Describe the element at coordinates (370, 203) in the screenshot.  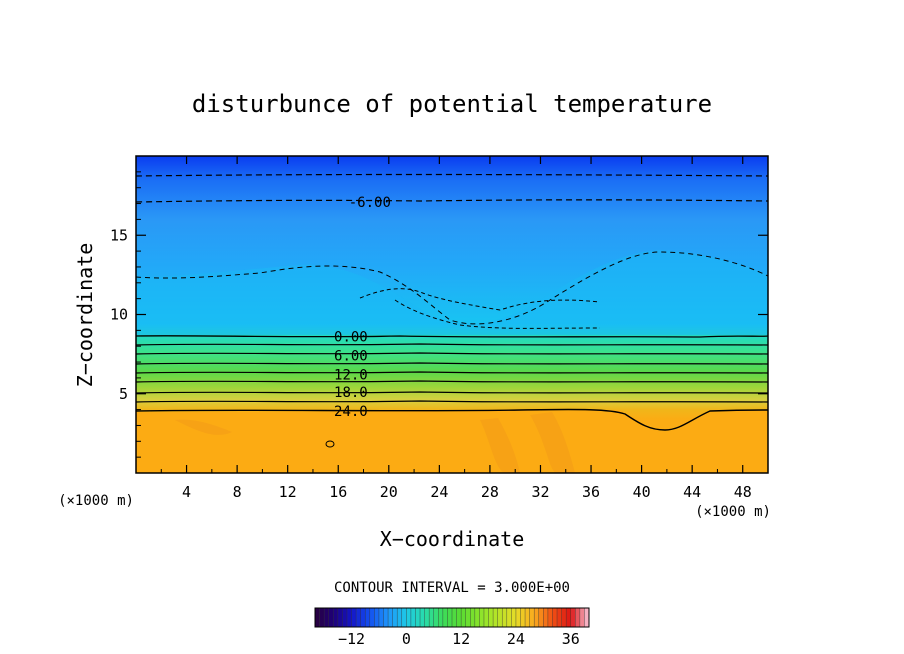
I see `contour-label: -6.00` at that location.